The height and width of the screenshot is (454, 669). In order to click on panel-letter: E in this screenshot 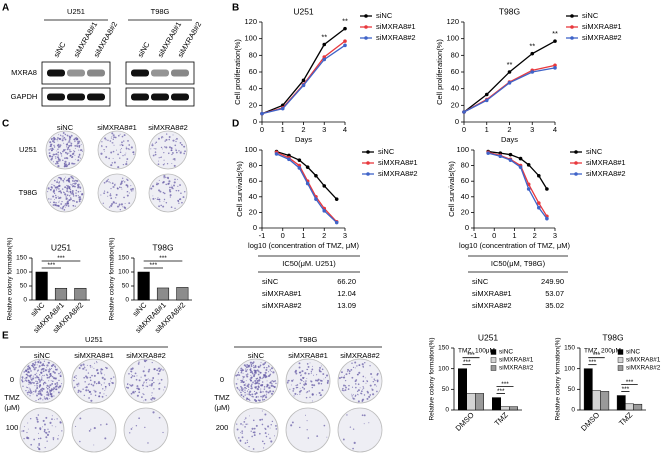, I will do `click(5, 336)`.